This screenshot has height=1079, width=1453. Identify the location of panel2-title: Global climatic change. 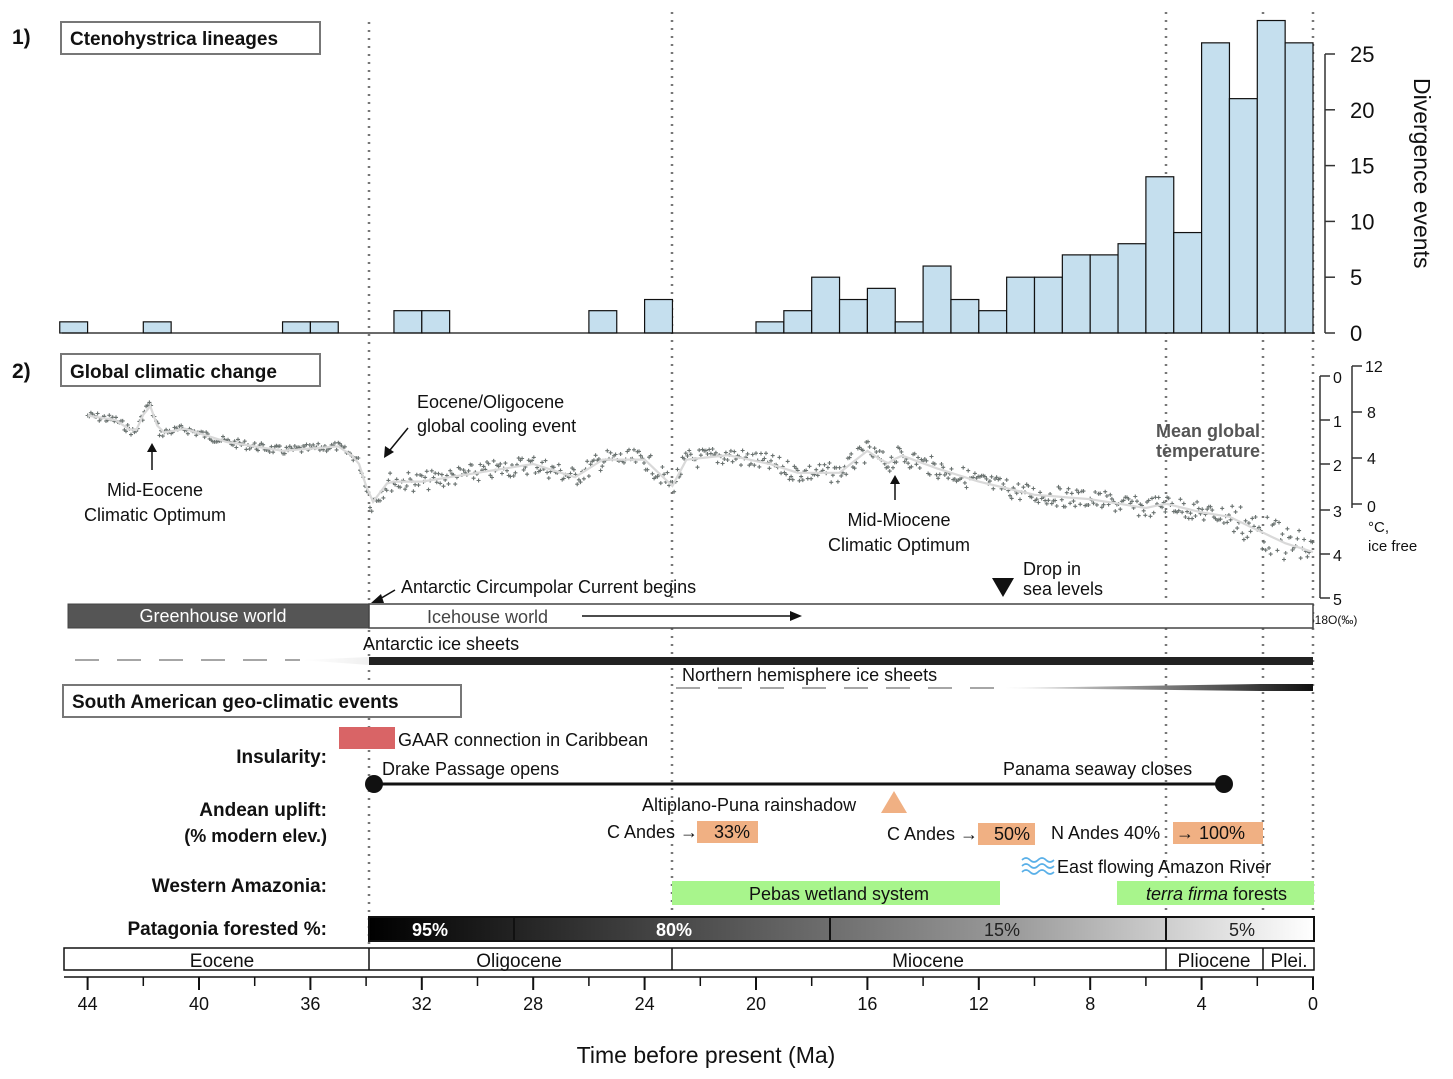
(173, 372).